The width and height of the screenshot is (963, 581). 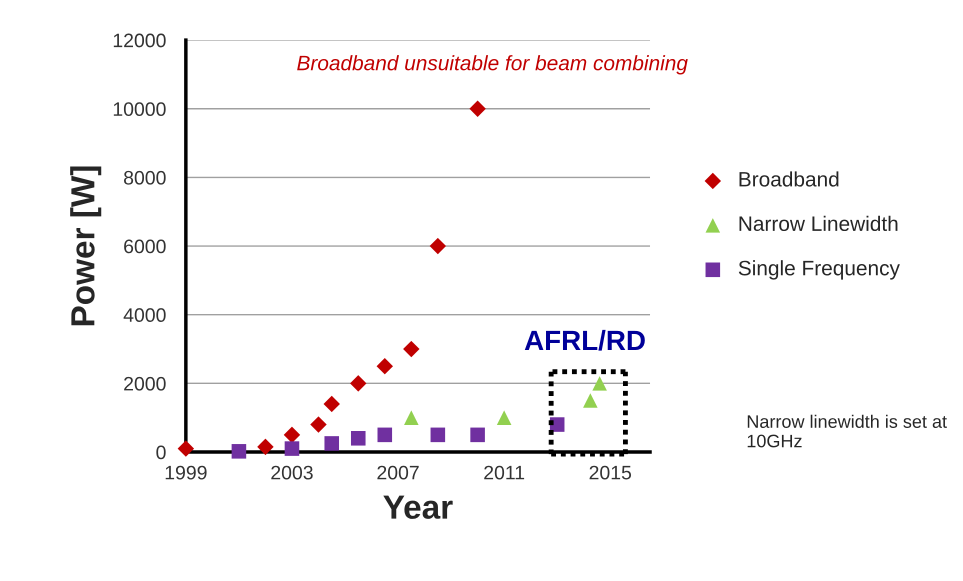 What do you see at coordinates (161, 452) in the screenshot?
I see `y-tick-label: 0` at bounding box center [161, 452].